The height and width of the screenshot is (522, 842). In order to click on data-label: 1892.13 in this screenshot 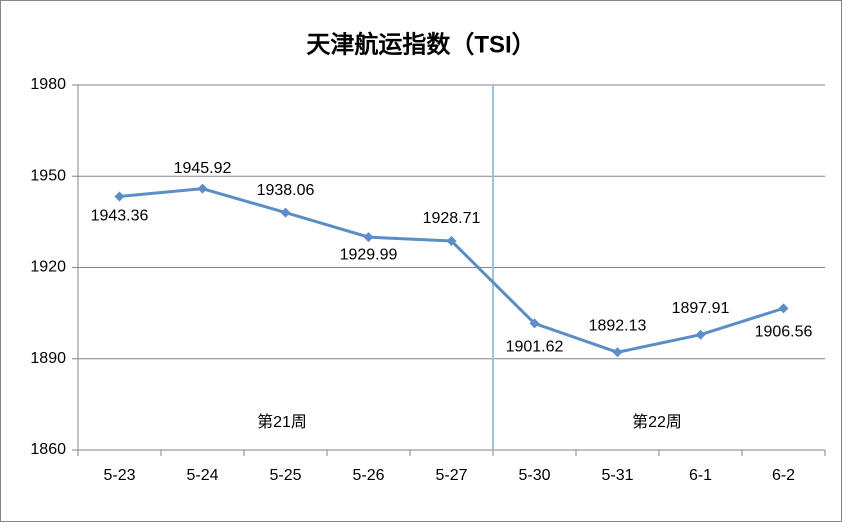, I will do `click(618, 325)`.